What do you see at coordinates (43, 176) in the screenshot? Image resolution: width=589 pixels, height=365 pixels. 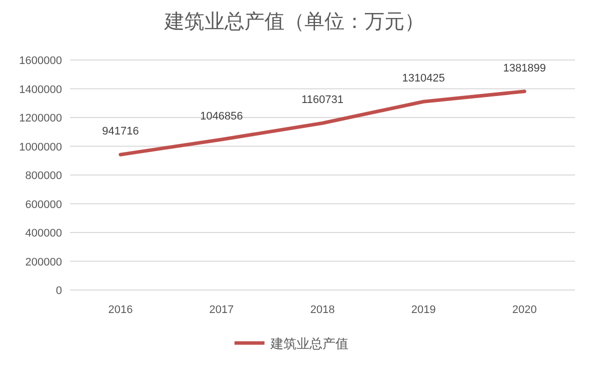 I see `y-tick-label: 800000` at bounding box center [43, 176].